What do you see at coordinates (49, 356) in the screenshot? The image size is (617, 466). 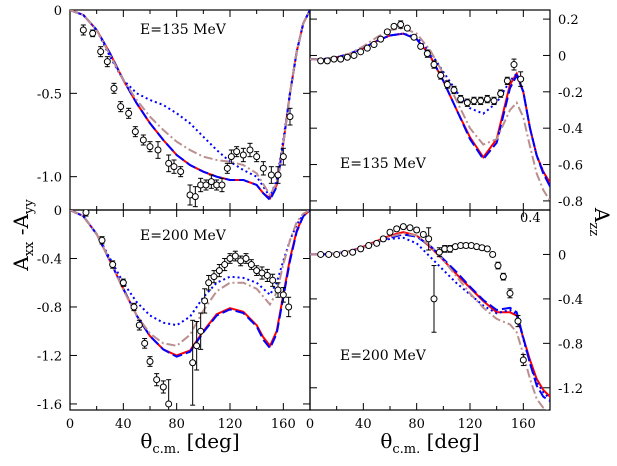 I see `y-tick-label: -1.2` at bounding box center [49, 356].